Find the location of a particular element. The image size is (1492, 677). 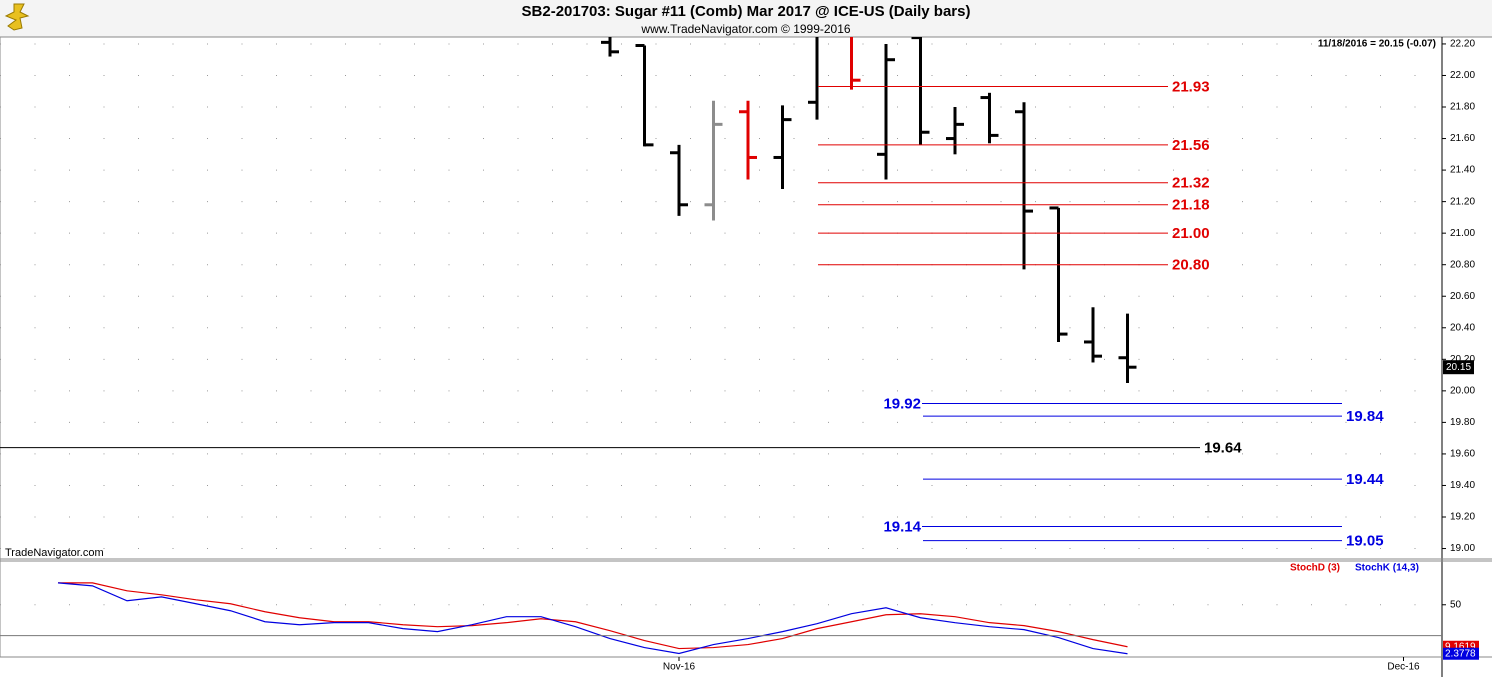

level-label: 21.18 is located at coordinates (1191, 205).